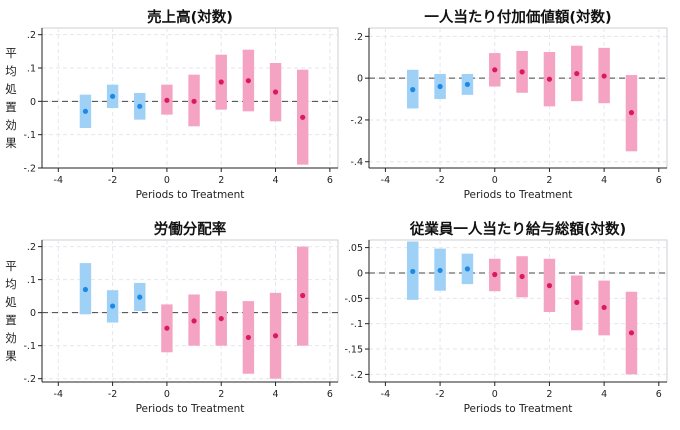 The height and width of the screenshot is (430, 680). What do you see at coordinates (517, 229) in the screenshot?
I see `chart-title: 従業員一人当たり給与総額(対数)` at bounding box center [517, 229].